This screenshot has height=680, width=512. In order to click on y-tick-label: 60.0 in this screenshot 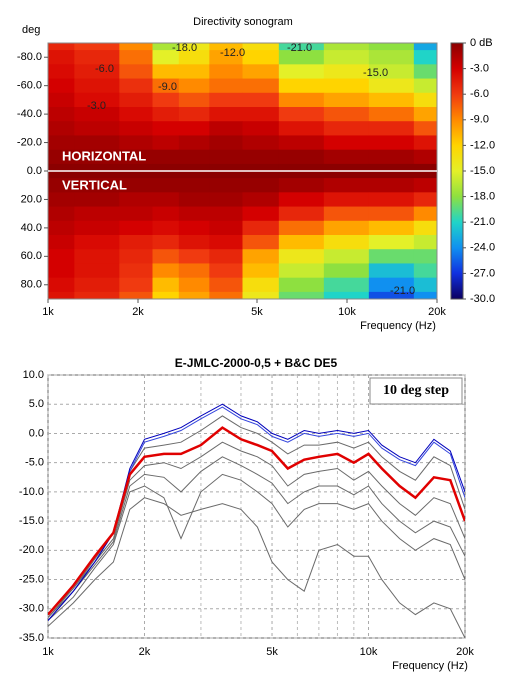, I will do `click(31, 256)`.